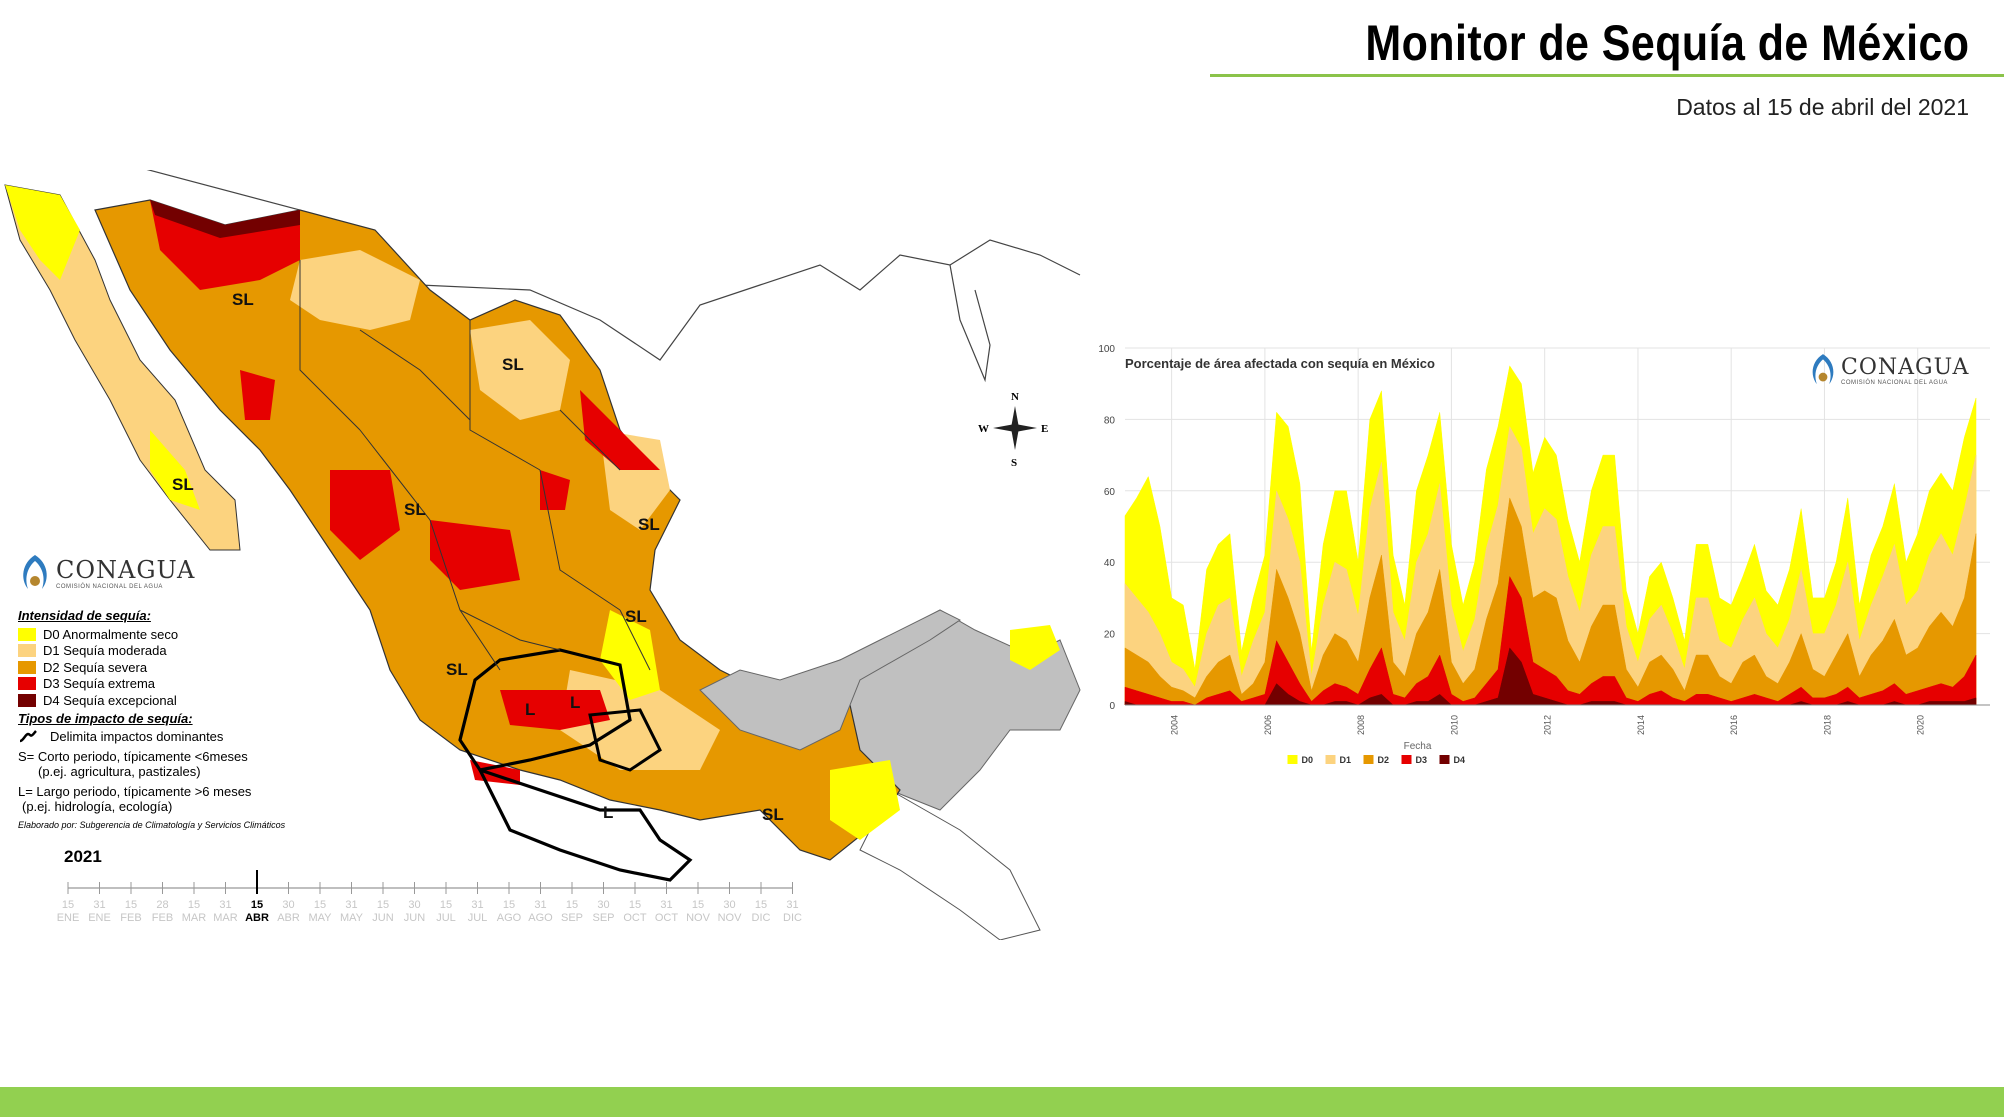 This screenshot has width=2004, height=1117. Describe the element at coordinates (1822, 107) in the screenshot. I see `page-subtitle: Datos al 15 de abril del 2021` at that location.